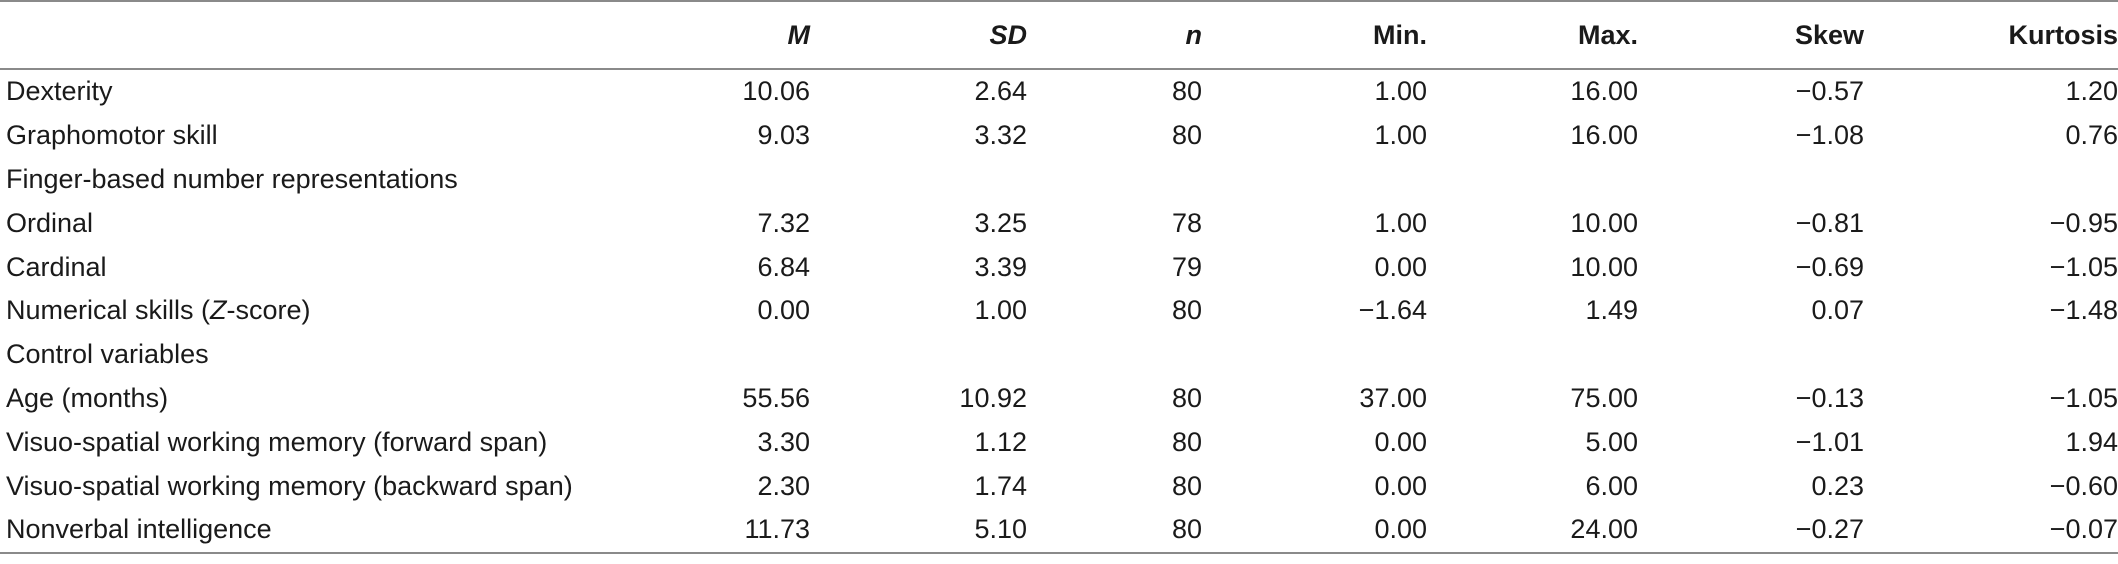 This screenshot has height=564, width=2118. What do you see at coordinates (783, 310) in the screenshot?
I see `cell-mean: 0.00` at bounding box center [783, 310].